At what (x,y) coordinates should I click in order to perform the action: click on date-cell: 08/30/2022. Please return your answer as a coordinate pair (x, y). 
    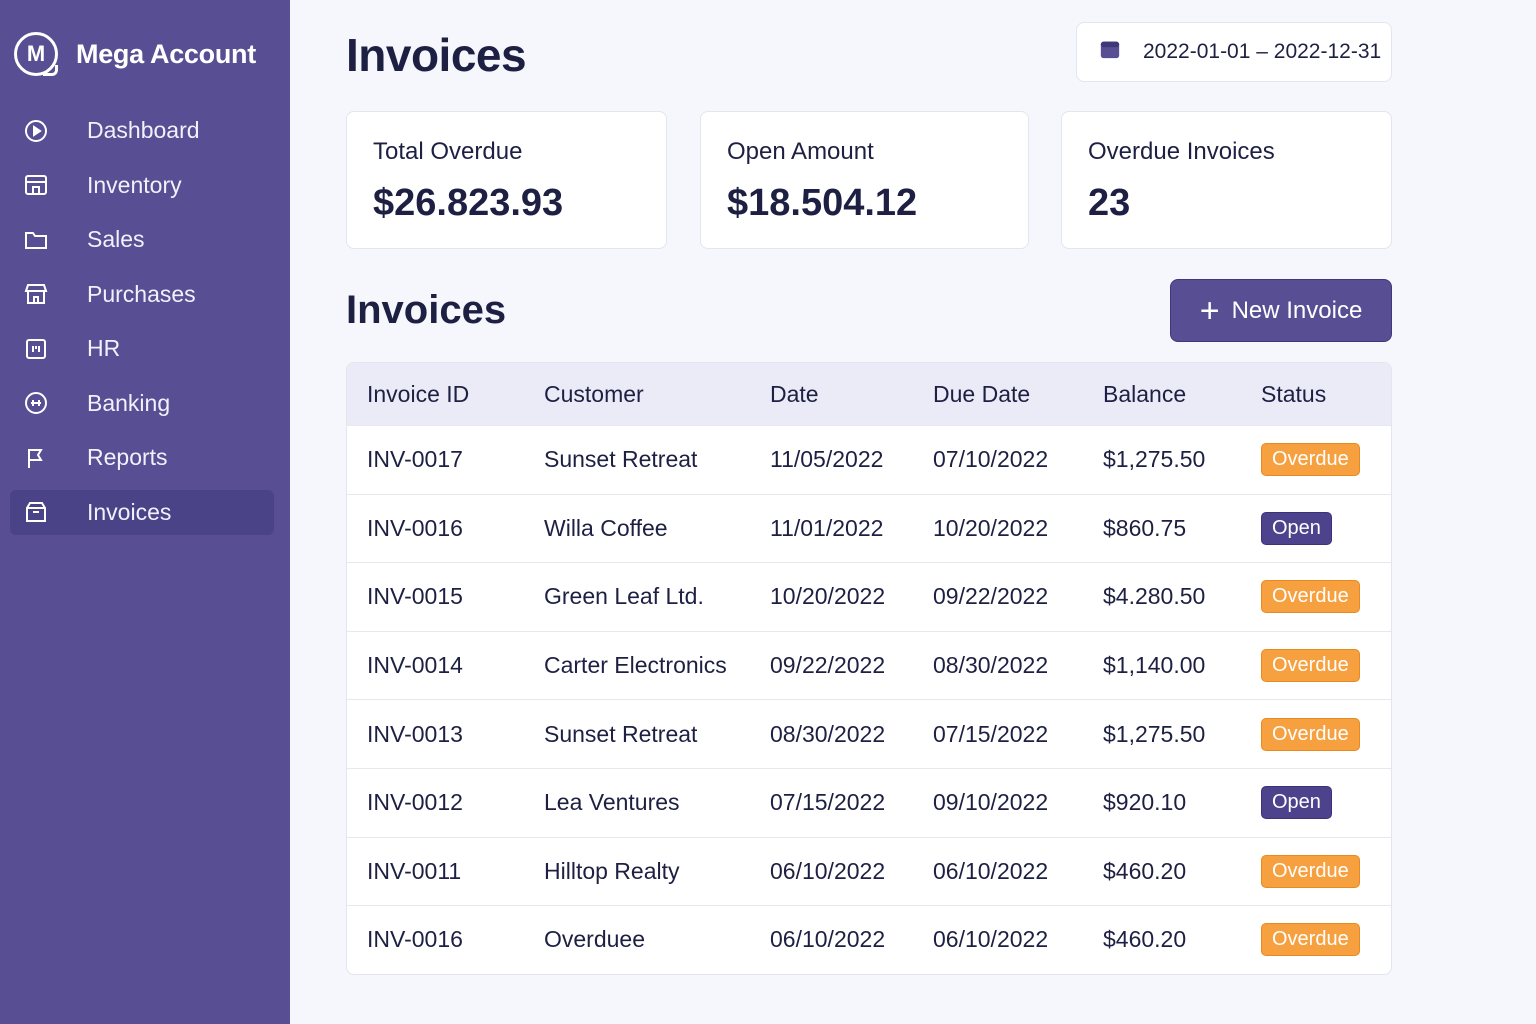
    Looking at the image, I should click on (828, 733).